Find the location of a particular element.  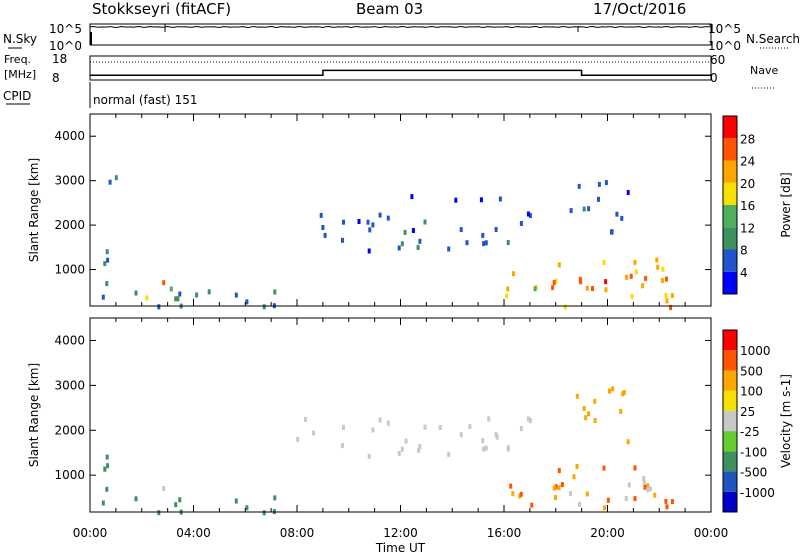

nave-tick: 60 is located at coordinates (717, 60).